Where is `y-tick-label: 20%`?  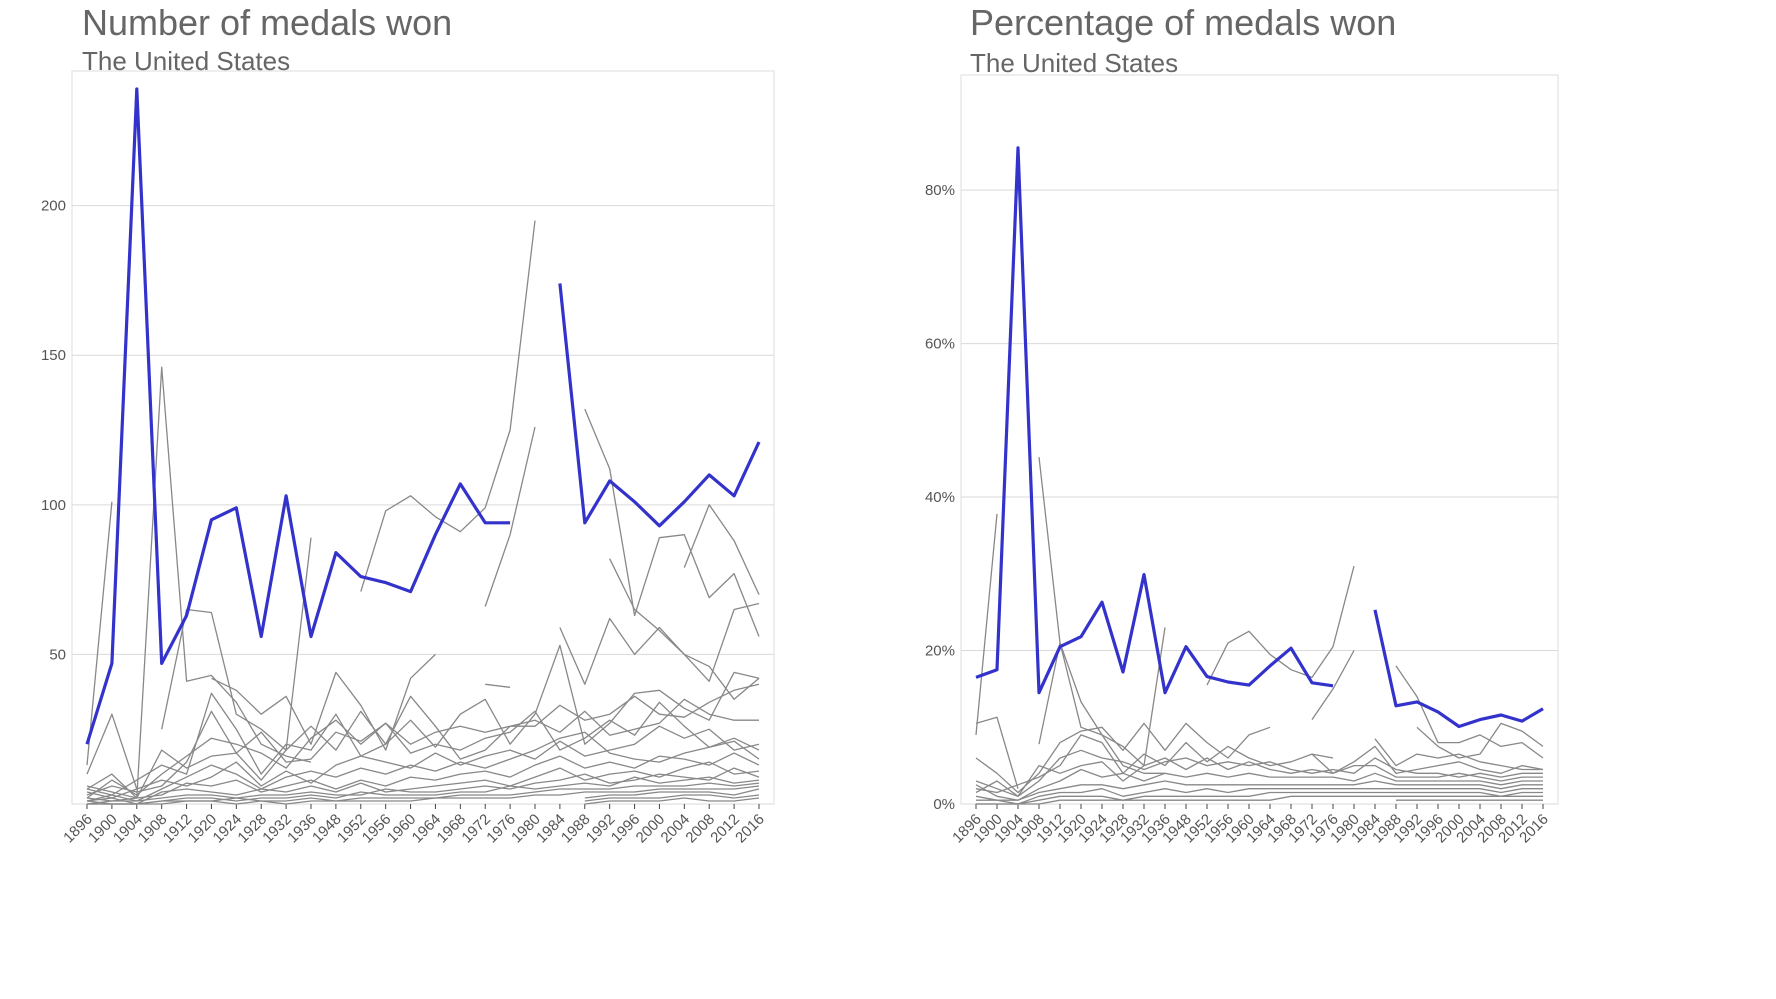 y-tick-label: 20% is located at coordinates (940, 651).